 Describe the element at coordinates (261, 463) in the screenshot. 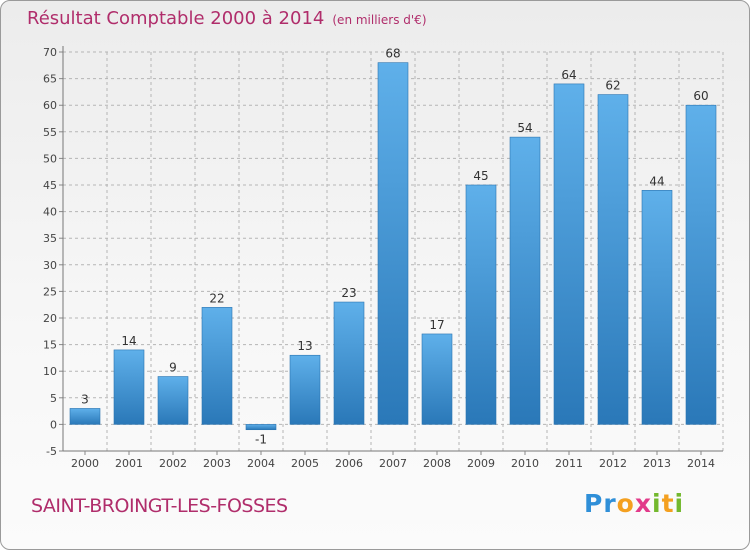

I see `x-tick-label: 2004` at that location.